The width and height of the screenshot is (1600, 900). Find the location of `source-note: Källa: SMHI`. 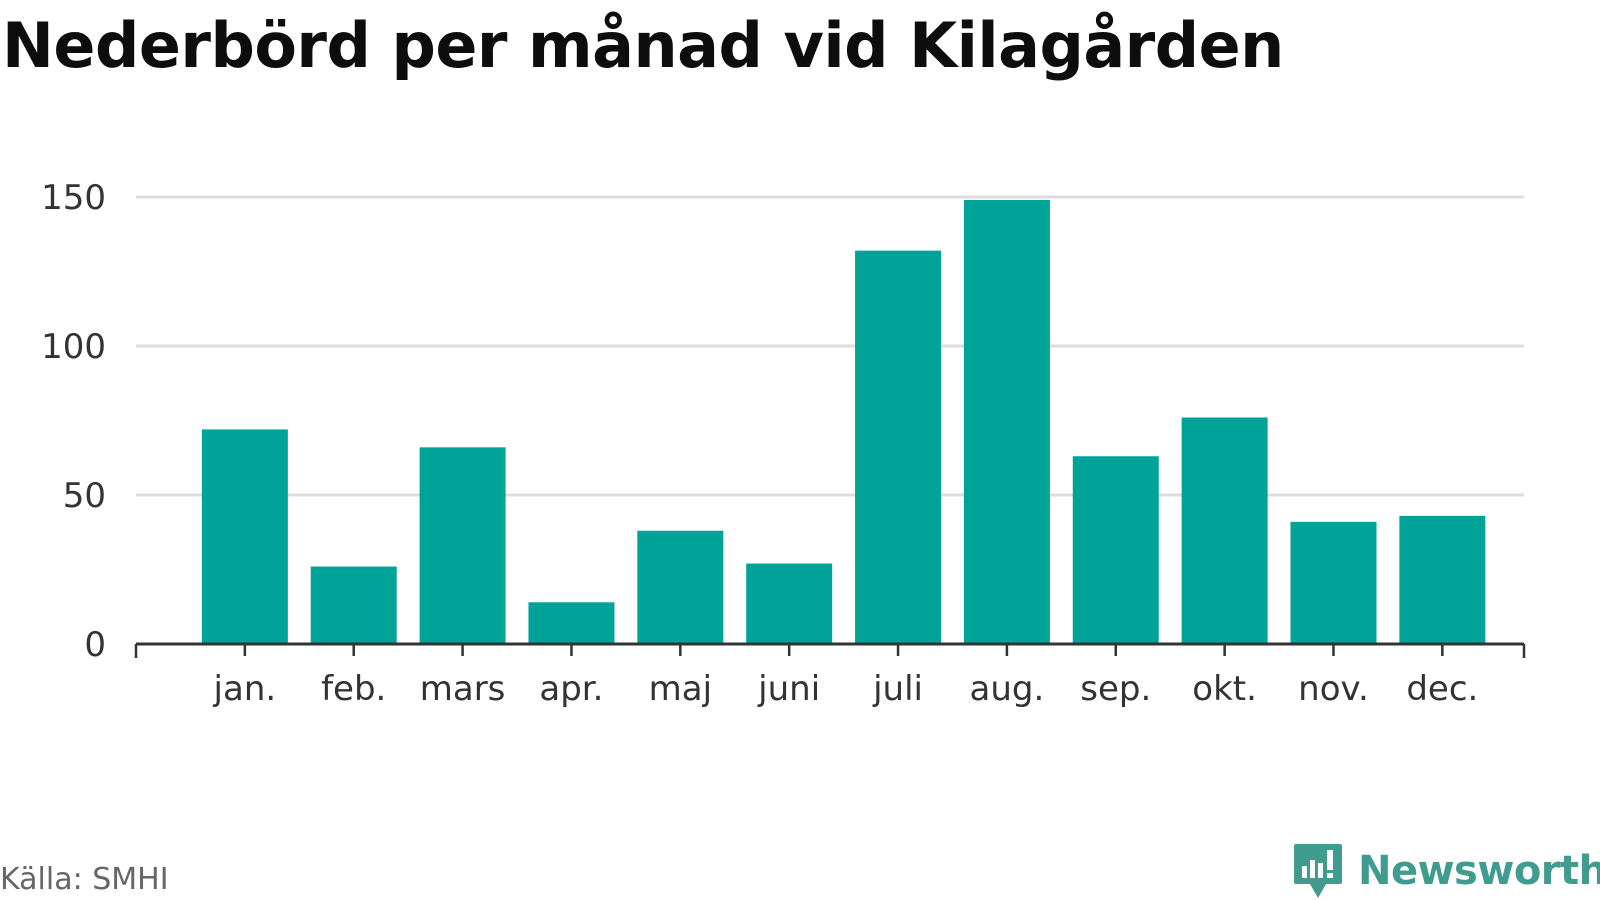

source-note: Källa: SMHI is located at coordinates (84, 879).